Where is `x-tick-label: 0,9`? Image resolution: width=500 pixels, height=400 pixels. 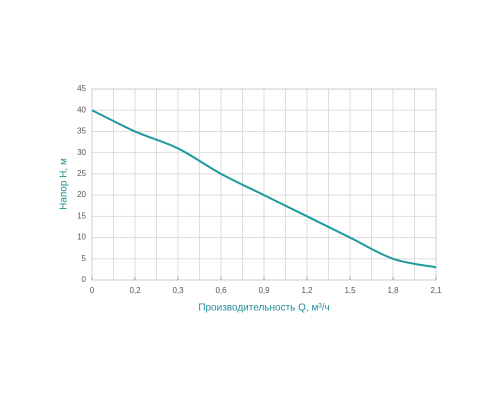
x-tick-label: 0,9 is located at coordinates (264, 290).